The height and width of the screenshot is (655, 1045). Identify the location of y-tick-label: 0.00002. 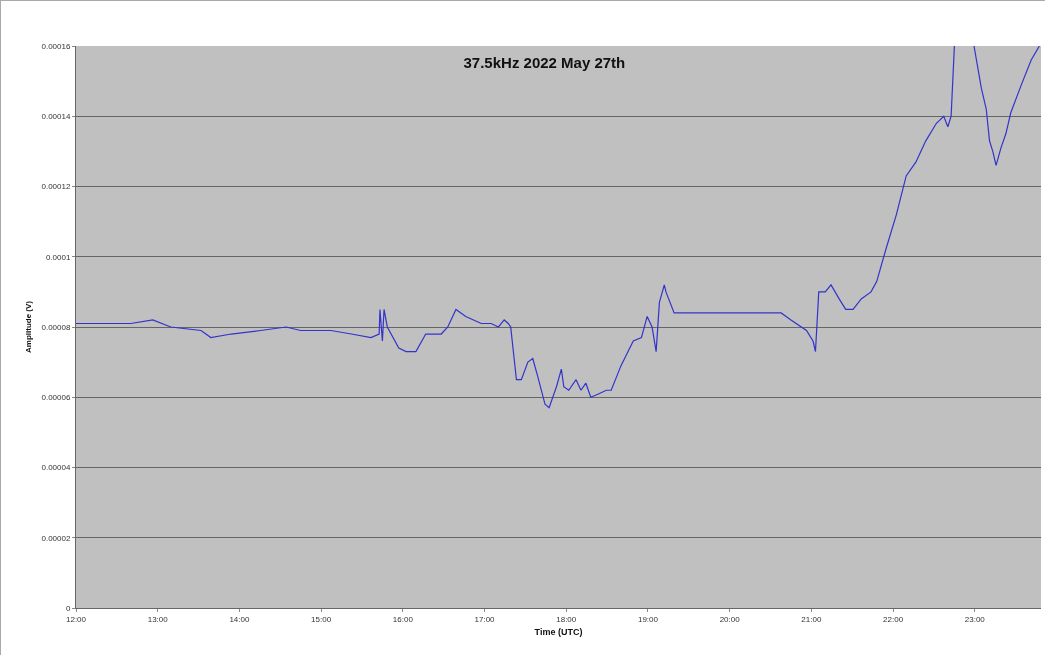
(56, 538).